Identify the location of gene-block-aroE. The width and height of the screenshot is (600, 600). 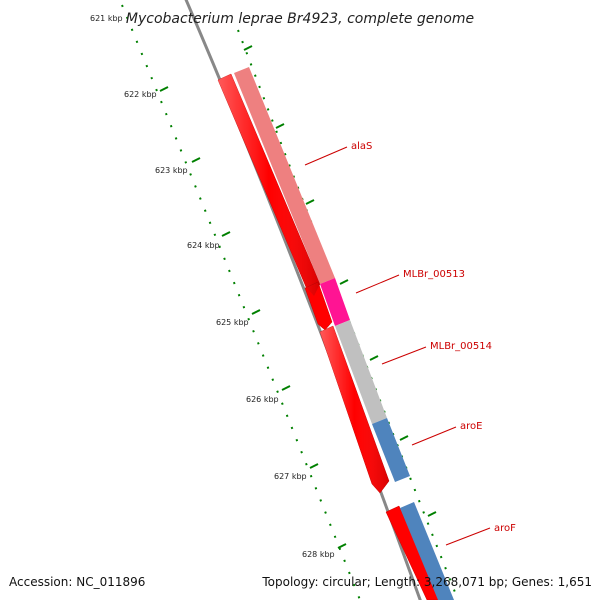
(391, 450).